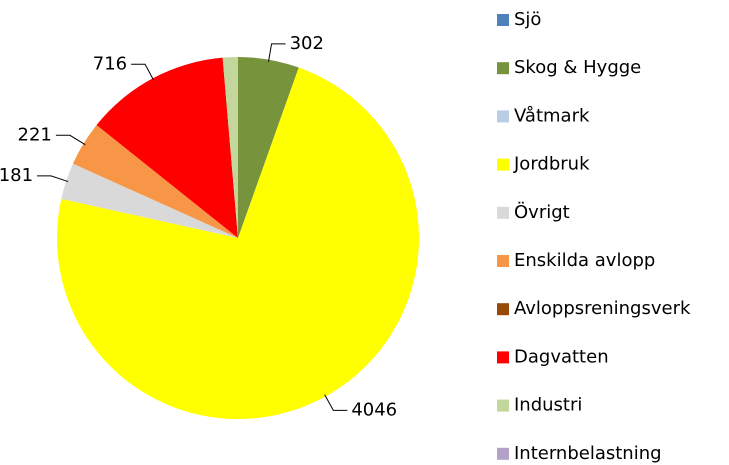  Describe the element at coordinates (110, 63) in the screenshot. I see `data-label: 716` at that location.